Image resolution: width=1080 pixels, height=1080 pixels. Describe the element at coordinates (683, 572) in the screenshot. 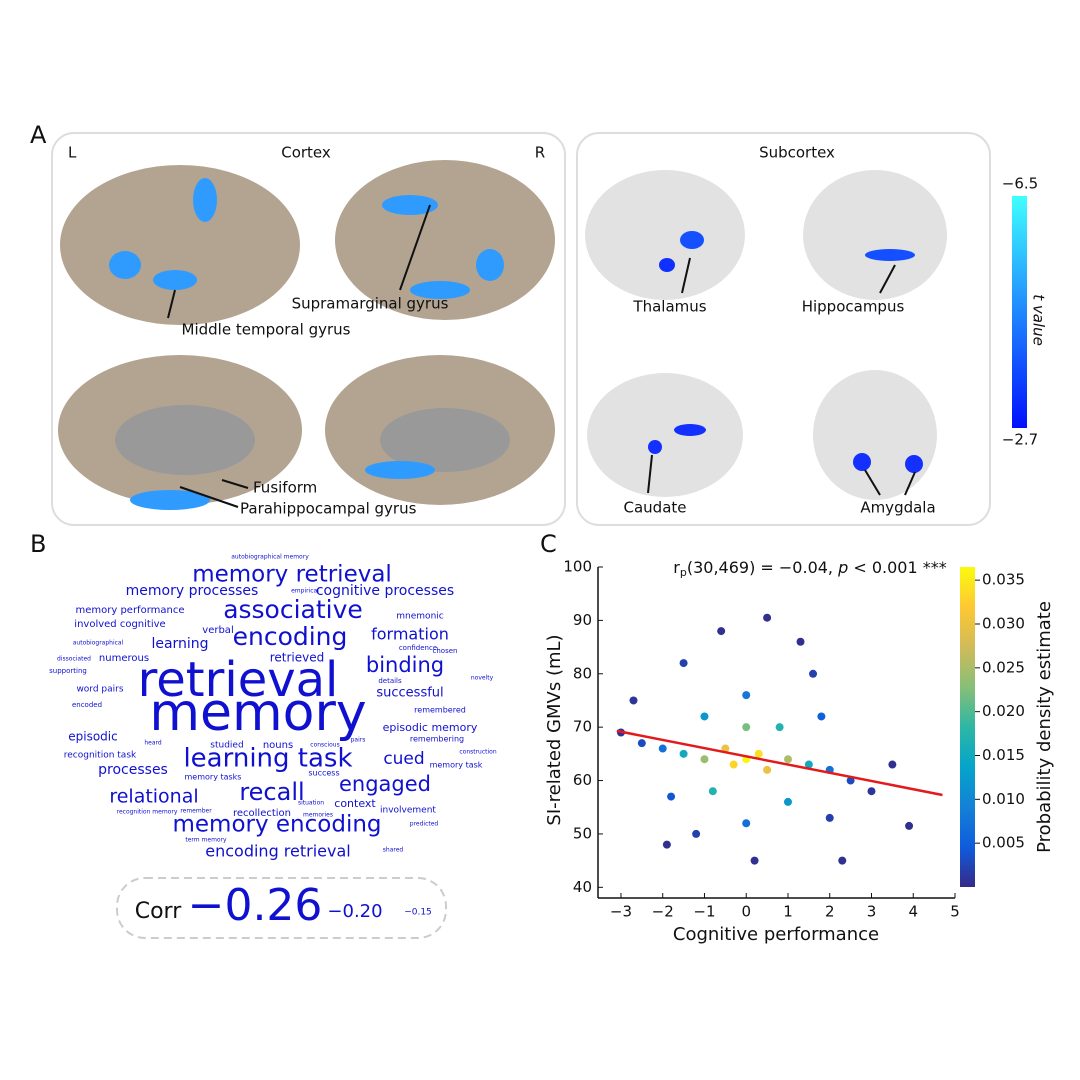

I see `title-part: p` at that location.